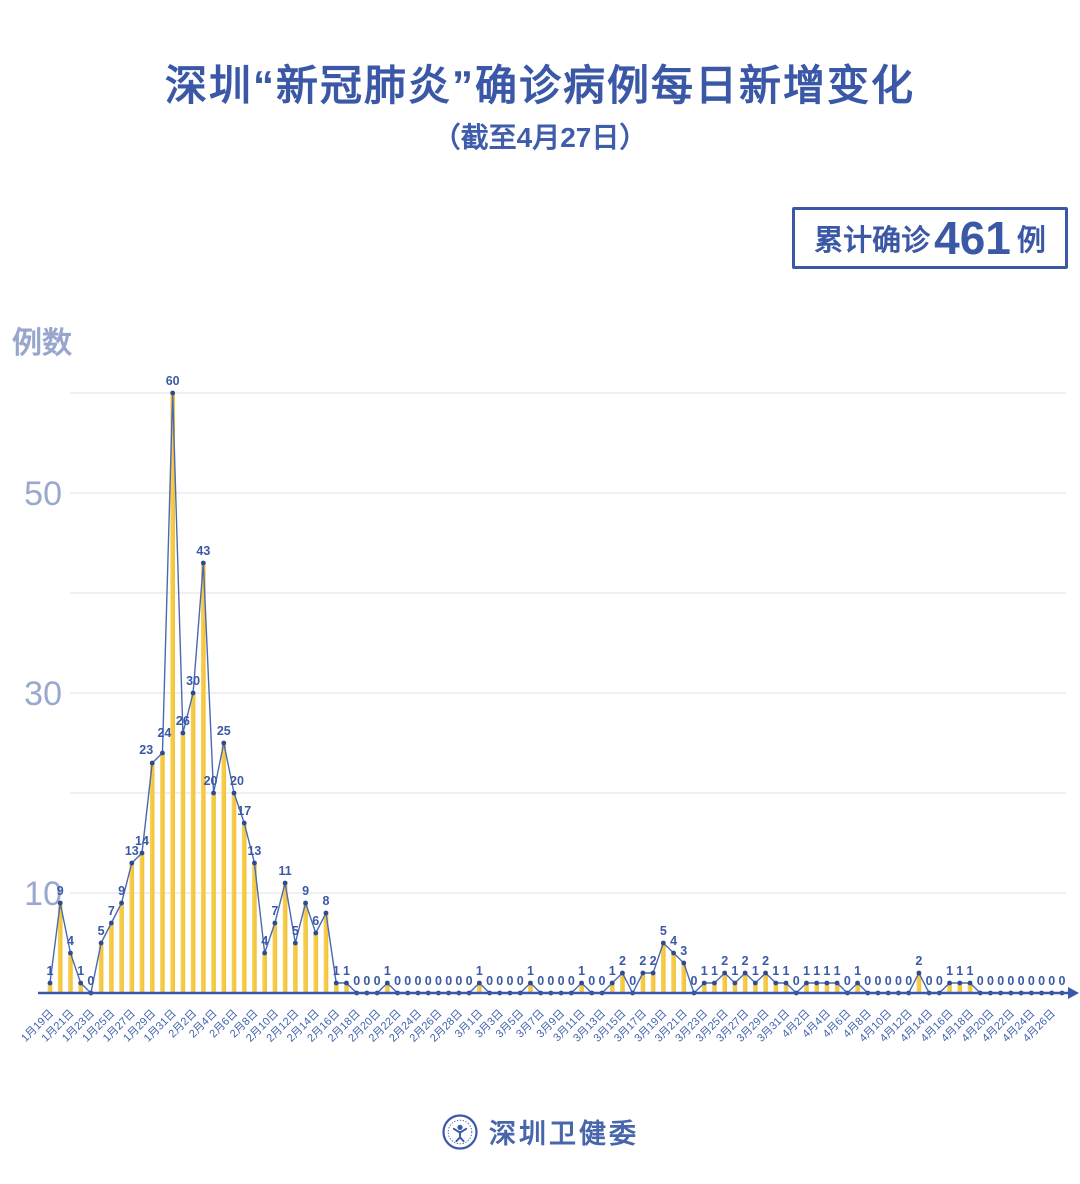 The height and width of the screenshot is (1184, 1080). Describe the element at coordinates (244, 811) in the screenshot. I see `value-label: 17` at that location.